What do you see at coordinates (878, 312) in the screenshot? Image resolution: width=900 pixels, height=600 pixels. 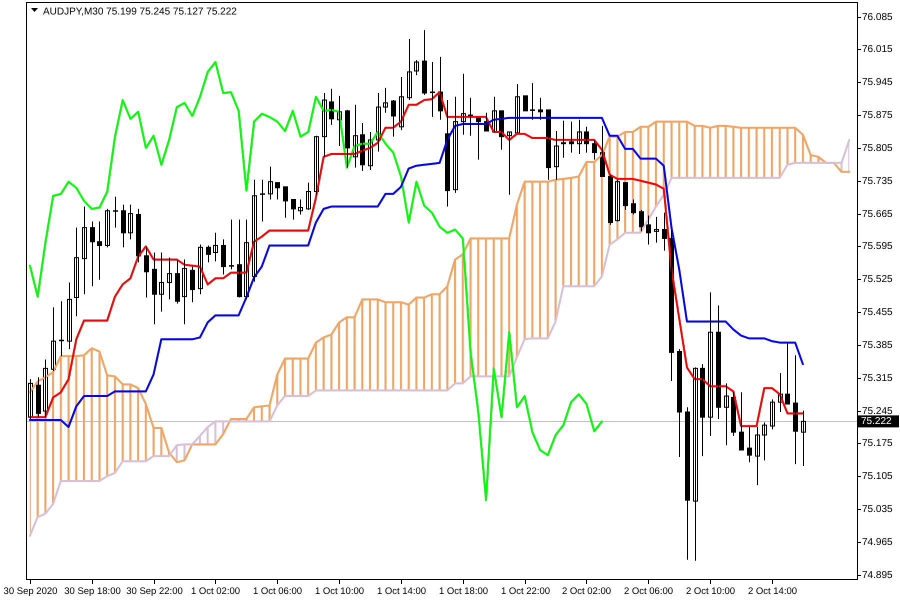 I see `y-tick-label: 75.455` at bounding box center [878, 312].